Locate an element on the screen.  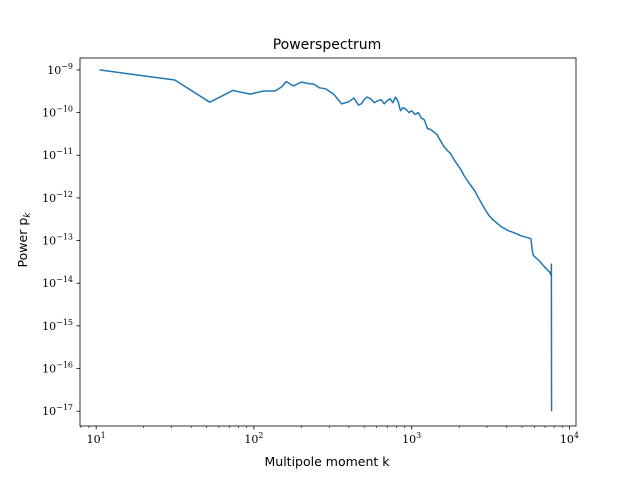
y-axis-label: Power pk is located at coordinates (24, 240).